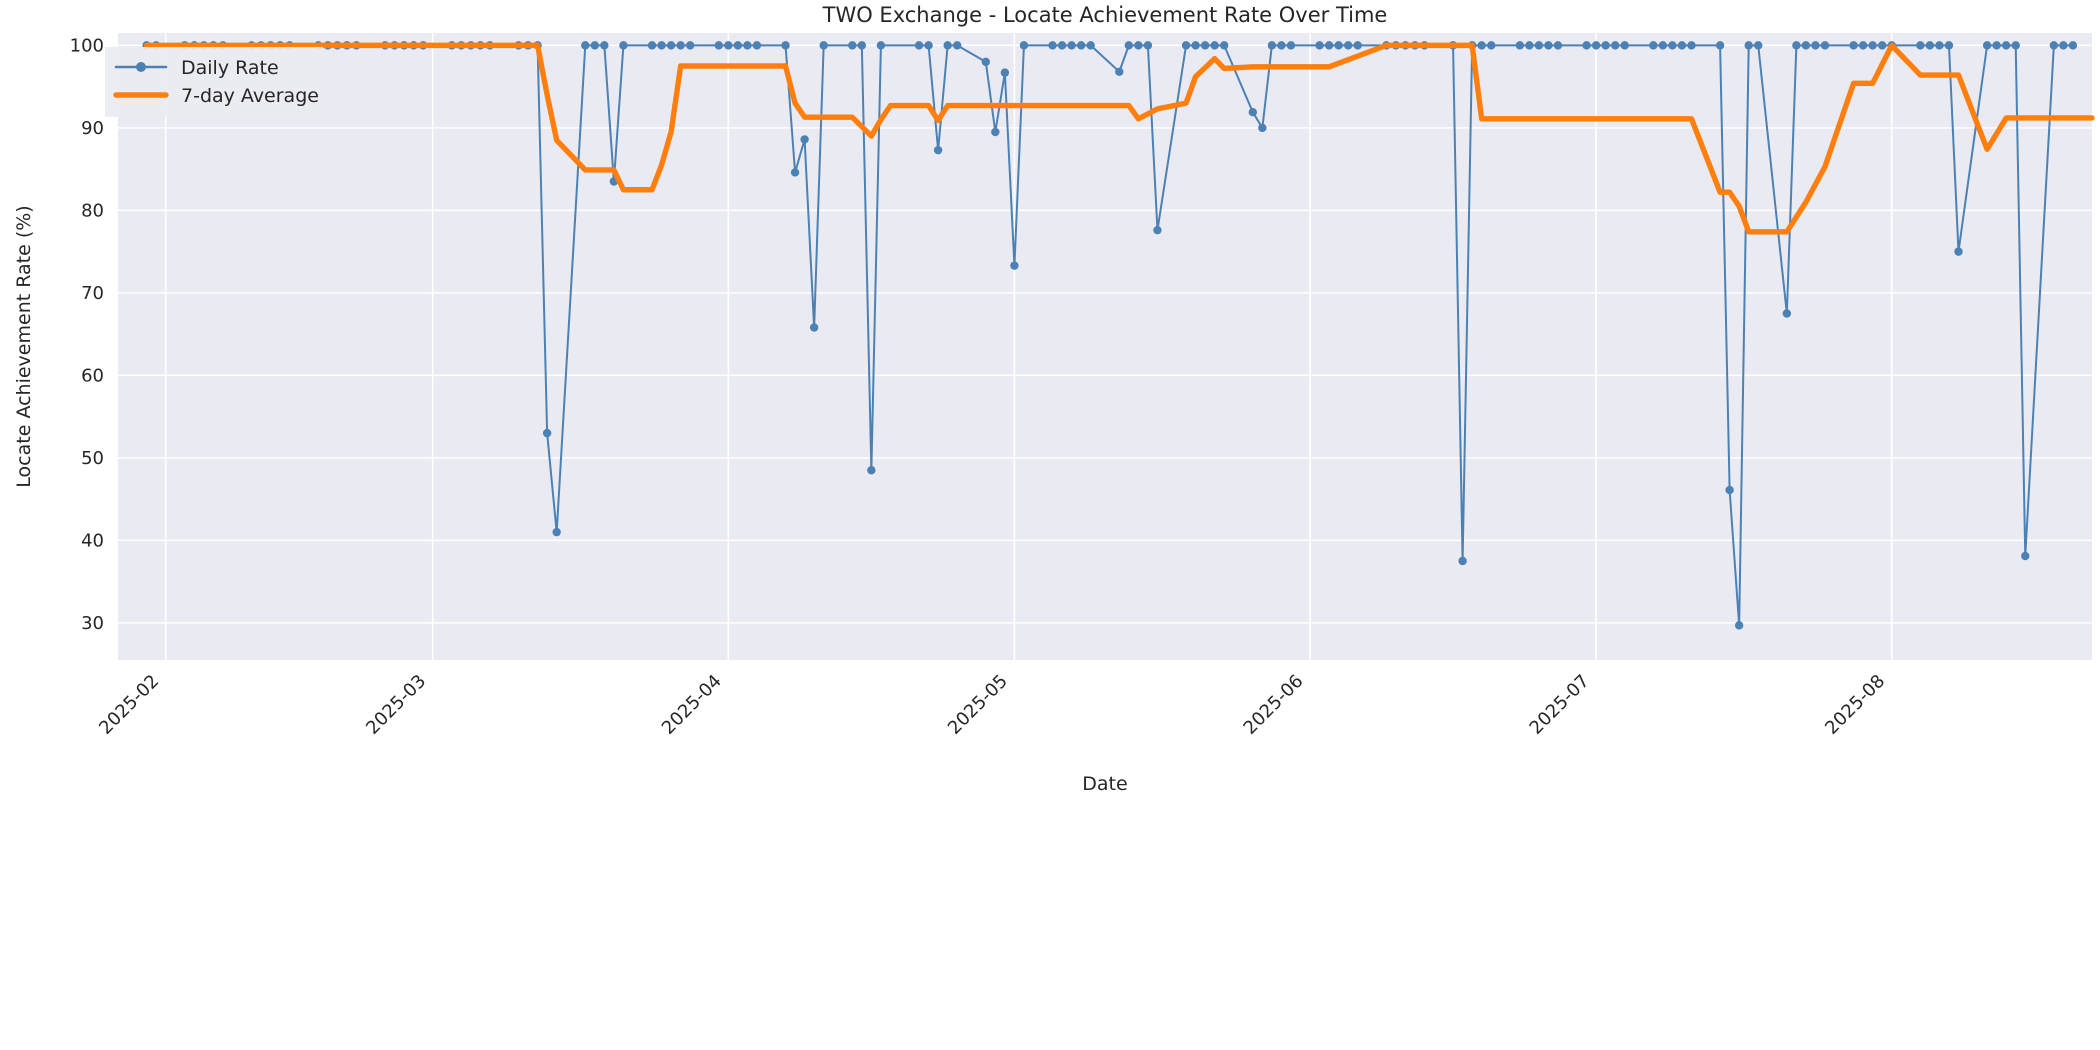 The image size is (2100, 1050). Describe the element at coordinates (87, 45) in the screenshot. I see `y-tick-label: 100` at that location.